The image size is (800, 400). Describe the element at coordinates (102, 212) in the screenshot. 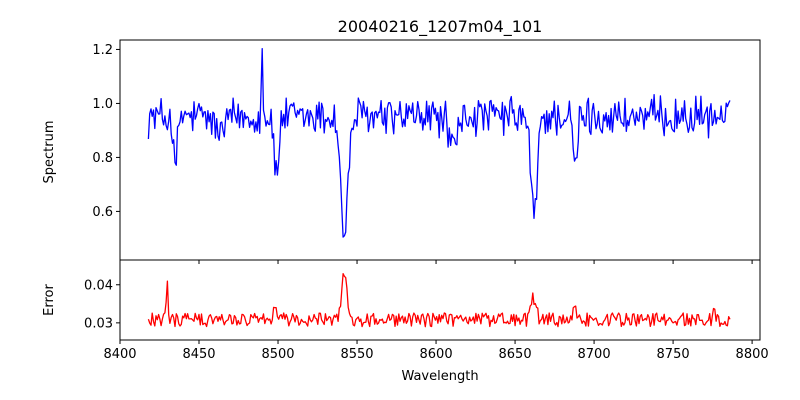

I see `y-tick-label: 0.6` at that location.